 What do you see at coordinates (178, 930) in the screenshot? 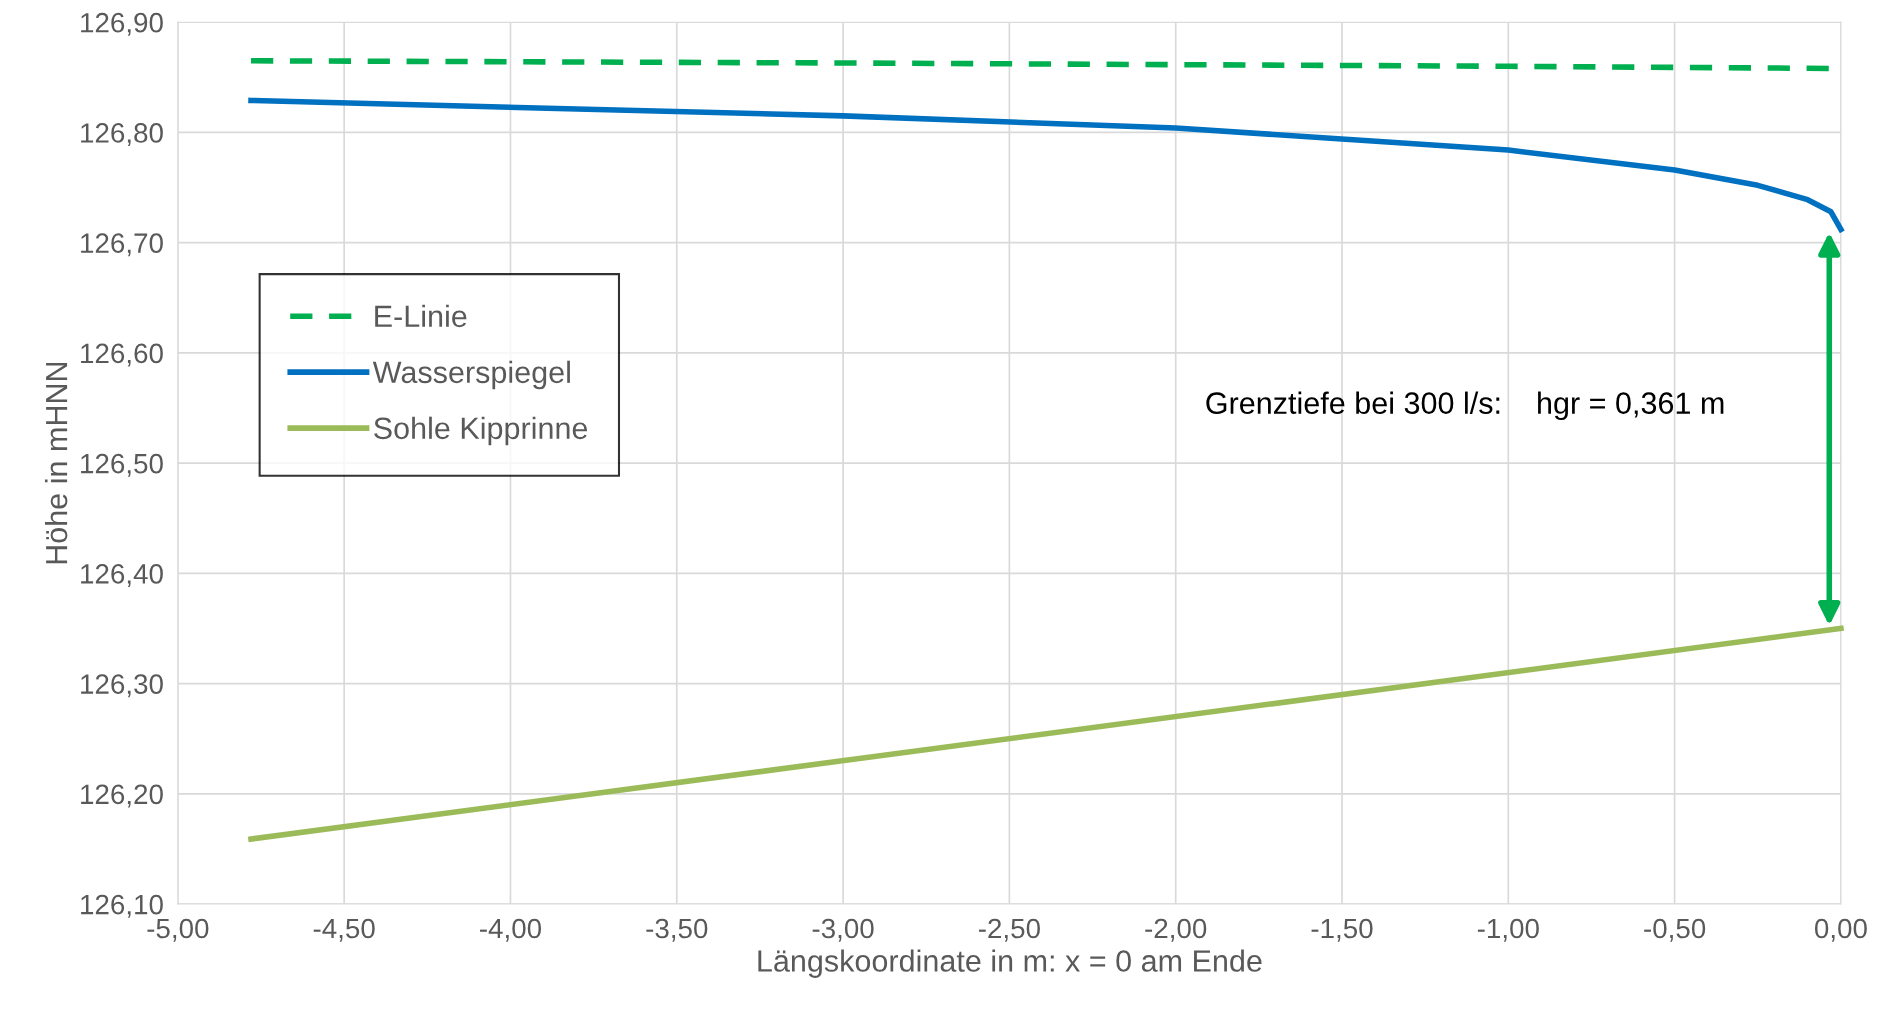
I see `x-tick-label: -5,00` at bounding box center [178, 930].